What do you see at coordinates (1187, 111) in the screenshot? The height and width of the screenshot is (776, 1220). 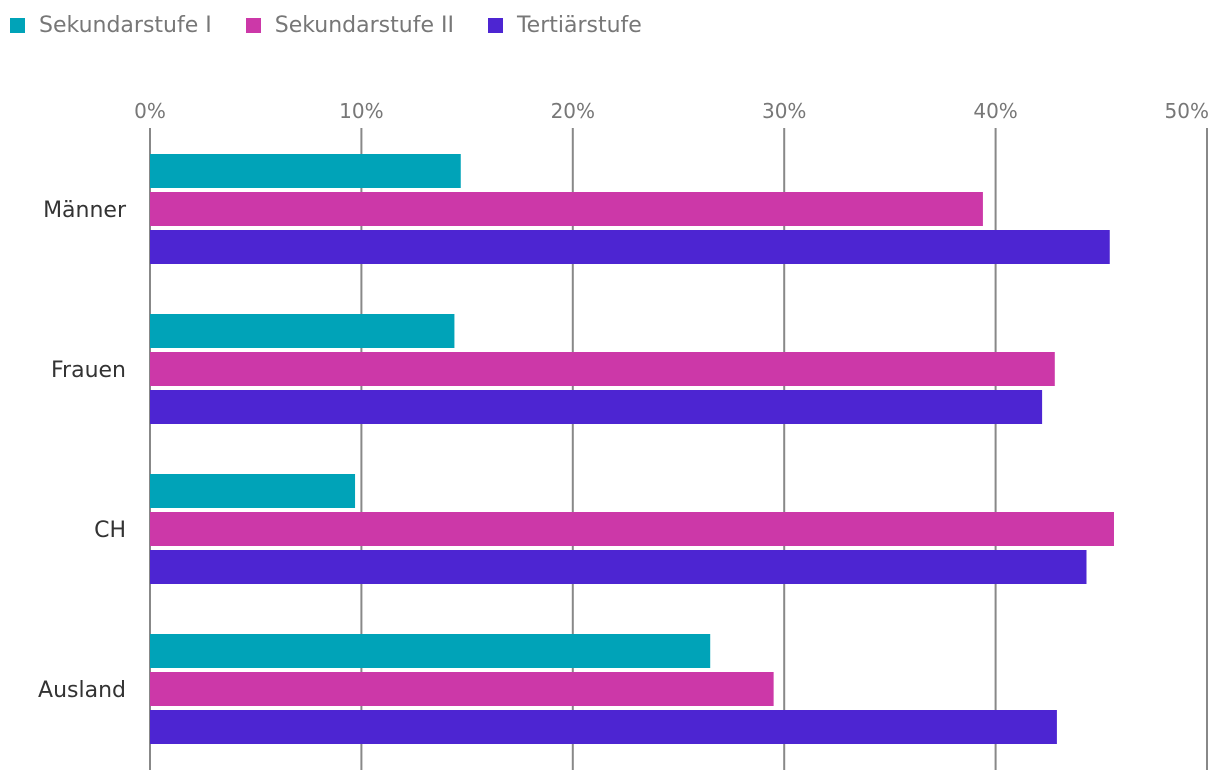 I see `x-tick-label: 50%` at bounding box center [1187, 111].